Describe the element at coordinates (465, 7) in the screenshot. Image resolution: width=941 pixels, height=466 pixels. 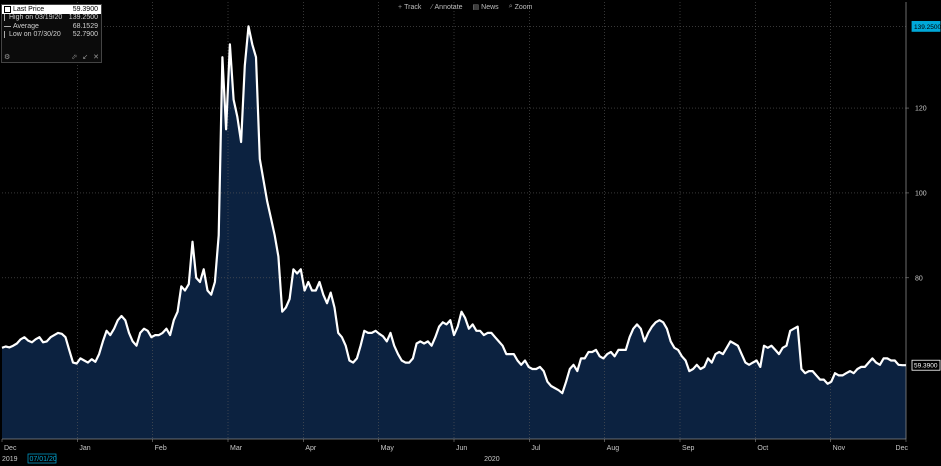
I see `chart-toolbar: + Track ⁄ Annotate ▤ News ⌕ Zoom` at that location.